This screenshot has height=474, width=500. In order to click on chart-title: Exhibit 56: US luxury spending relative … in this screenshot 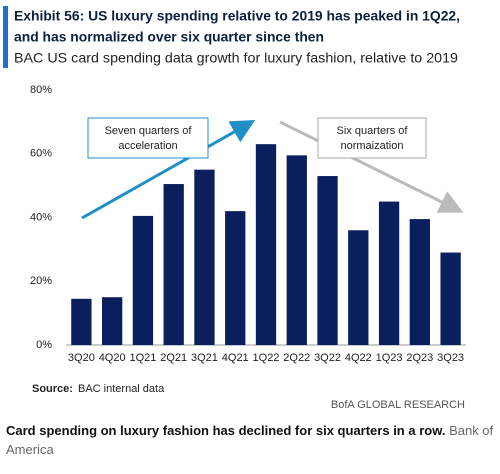, I will do `click(237, 16)`.